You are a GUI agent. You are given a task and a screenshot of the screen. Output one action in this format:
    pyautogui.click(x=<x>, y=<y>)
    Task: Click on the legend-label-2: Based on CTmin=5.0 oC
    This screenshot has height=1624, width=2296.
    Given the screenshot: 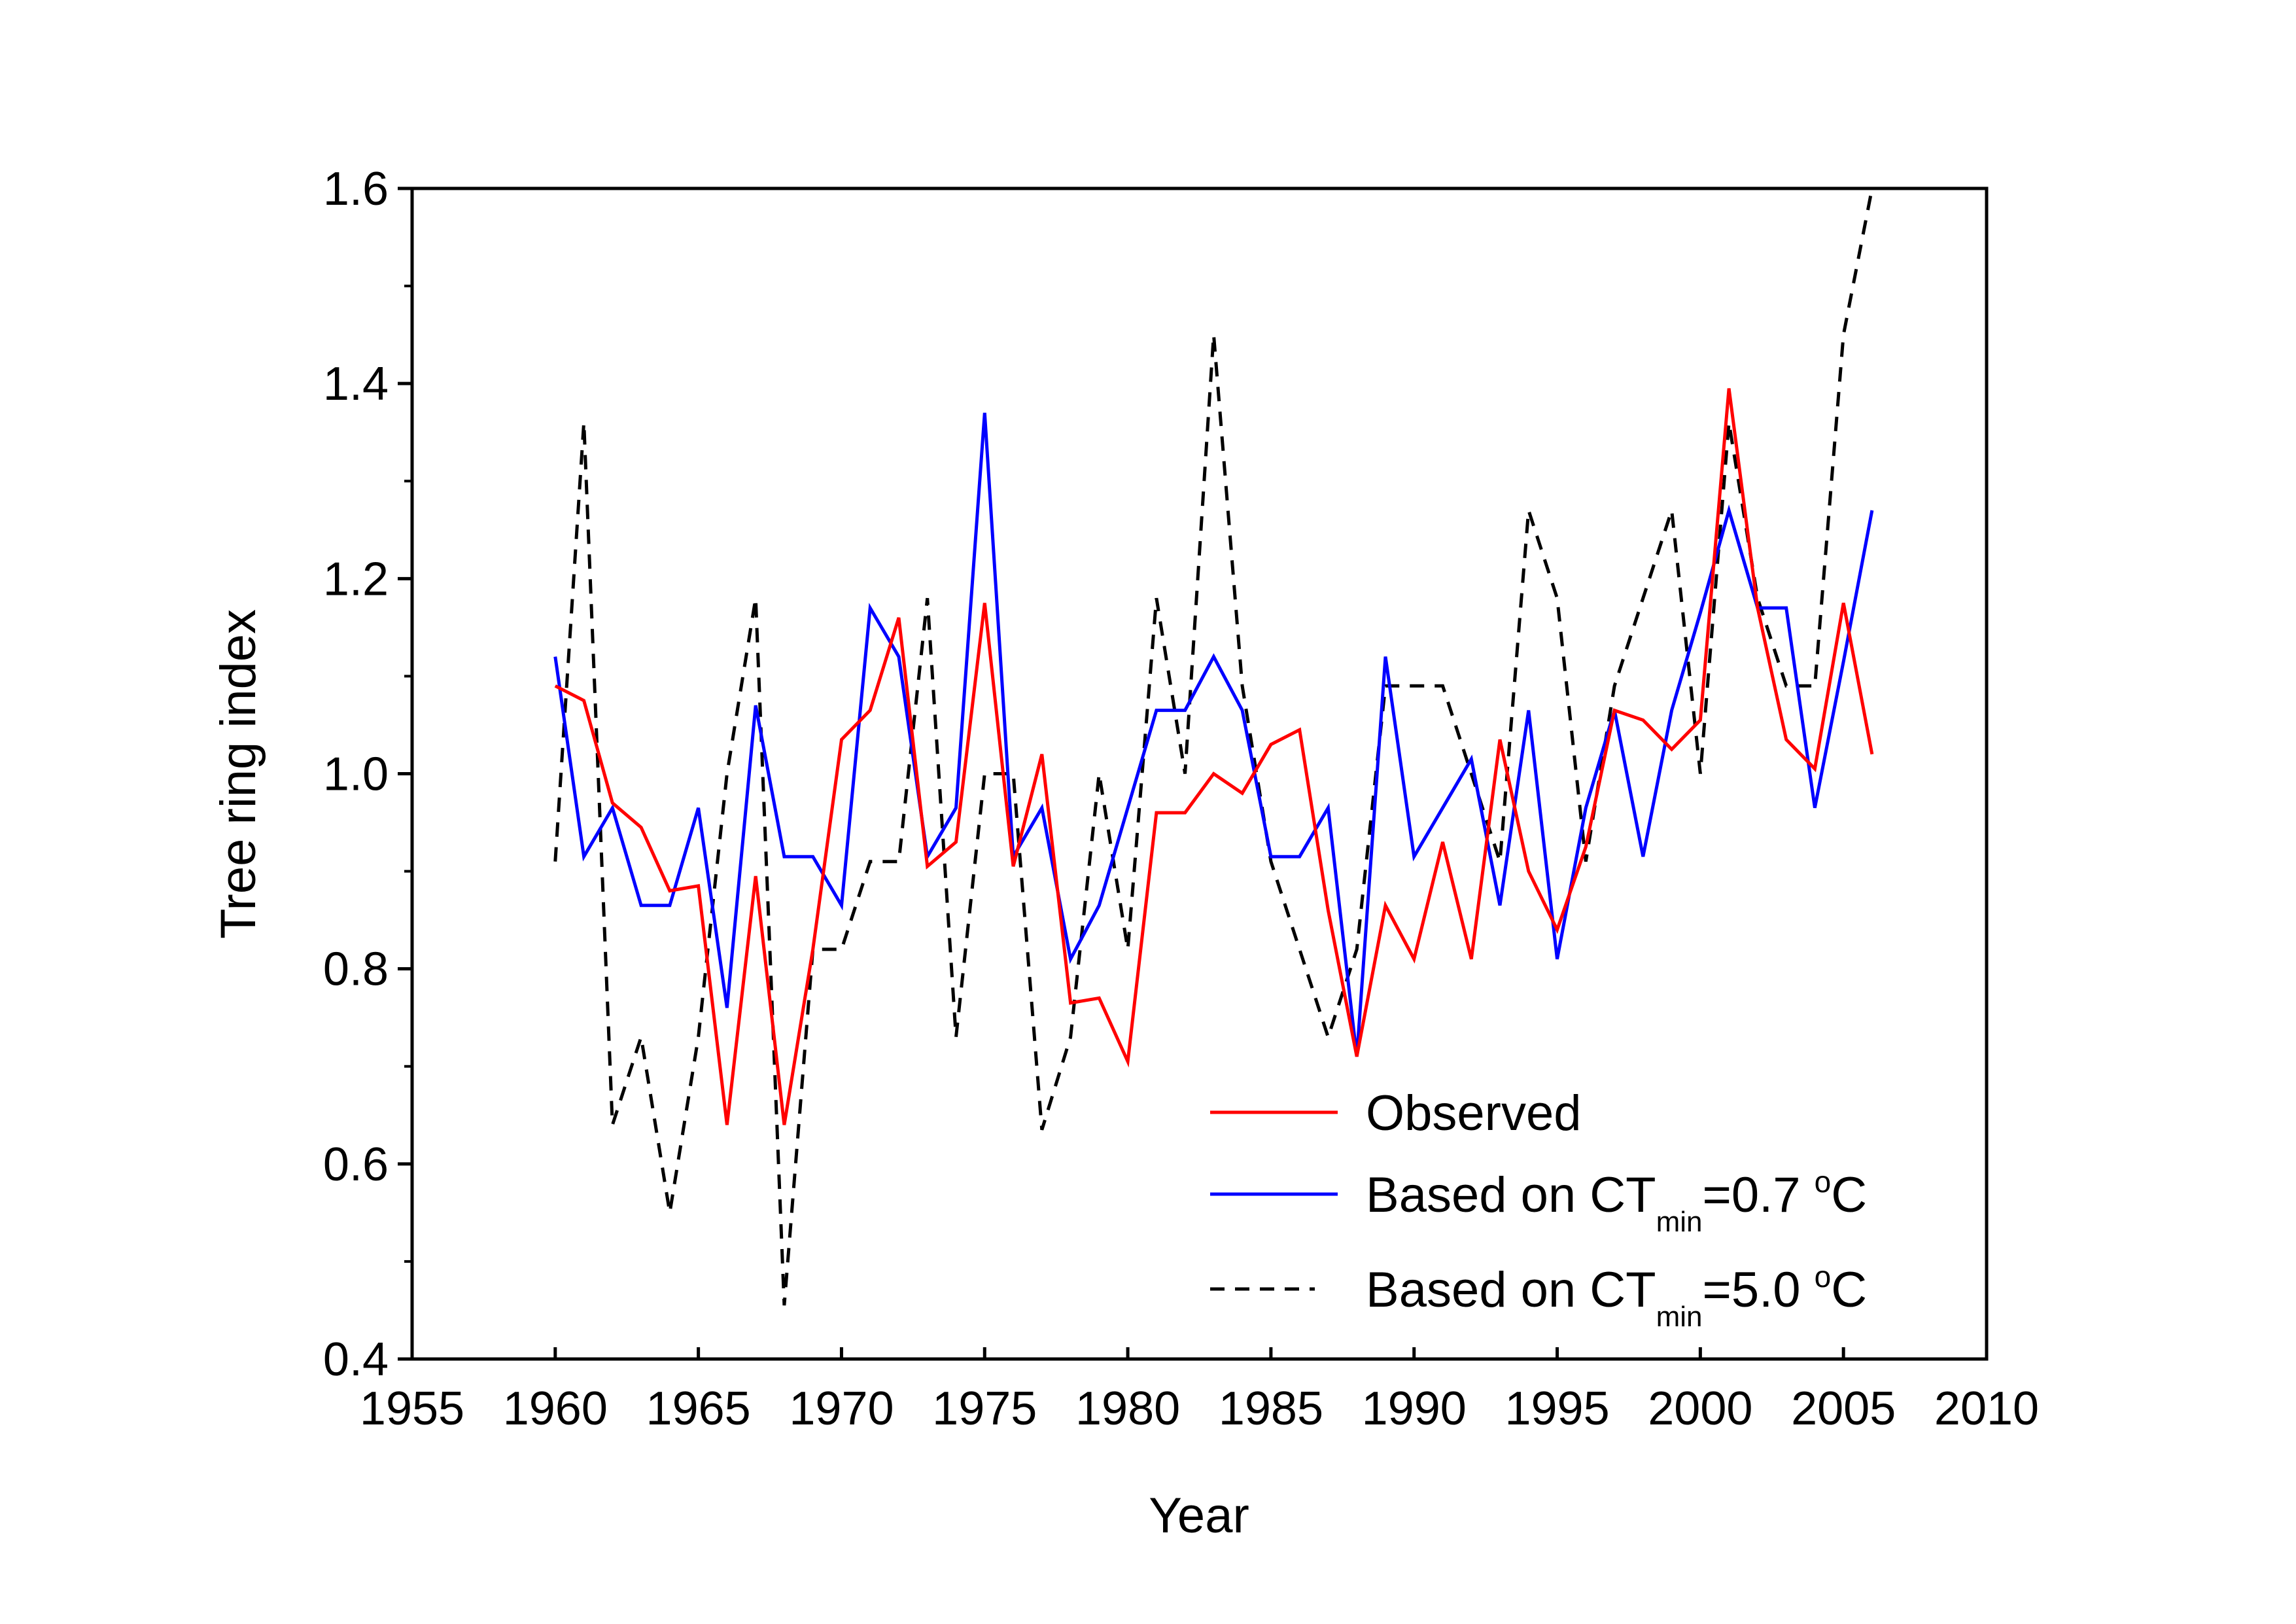 What is the action you would take?
    pyautogui.click(x=1616, y=1296)
    